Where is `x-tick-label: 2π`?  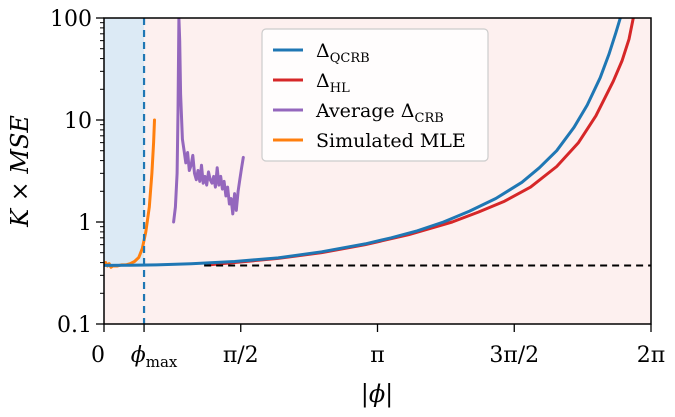 x-tick-label: 2π is located at coordinates (651, 355).